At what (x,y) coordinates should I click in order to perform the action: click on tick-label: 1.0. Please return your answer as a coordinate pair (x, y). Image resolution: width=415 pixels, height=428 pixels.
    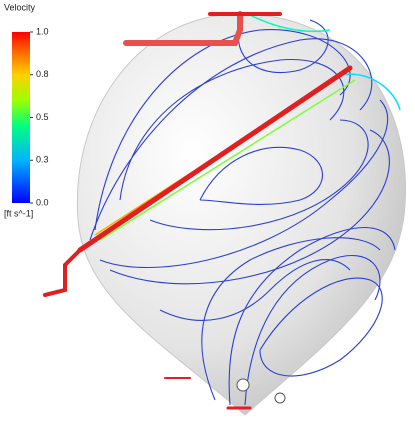
    Looking at the image, I should click on (42, 31).